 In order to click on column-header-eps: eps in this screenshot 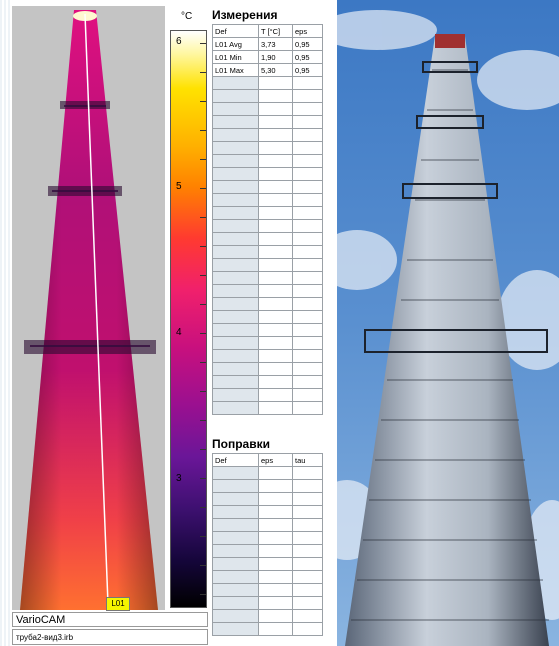, I will do `click(275, 460)`.